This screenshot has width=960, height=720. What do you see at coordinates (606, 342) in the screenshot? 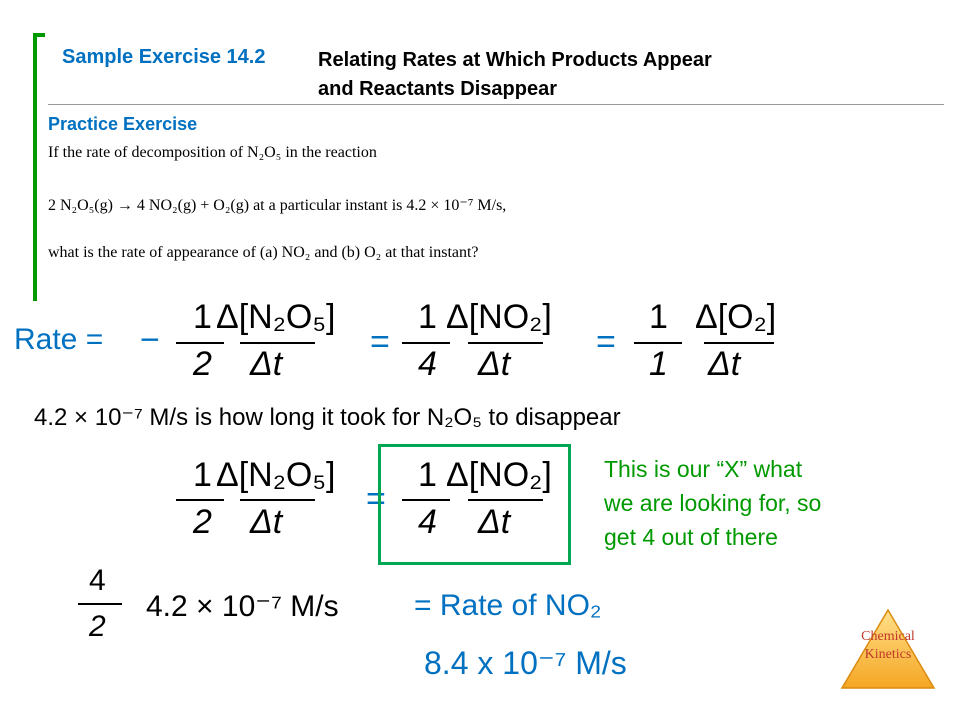
I see `equals-2: =` at bounding box center [606, 342].